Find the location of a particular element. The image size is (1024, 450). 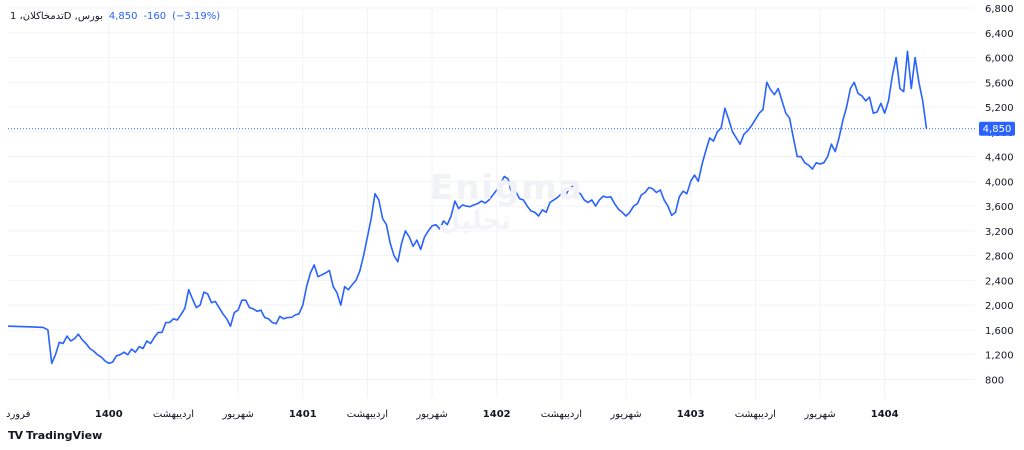

last-price-badge is located at coordinates (997, 128).